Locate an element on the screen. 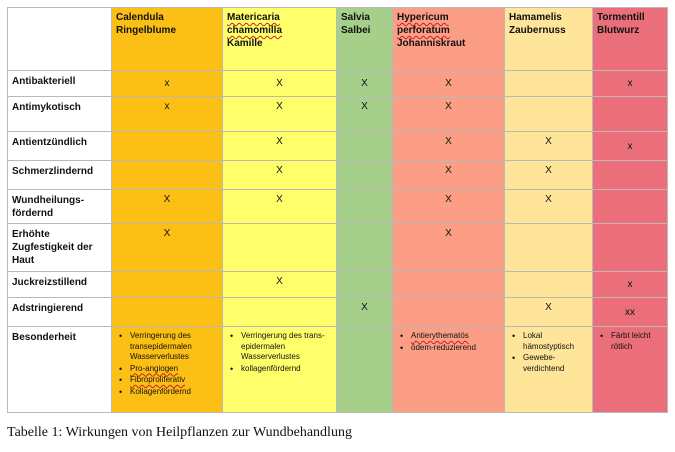 The image size is (675, 452). table-row: Adstringierend X X xx is located at coordinates (337, 312).